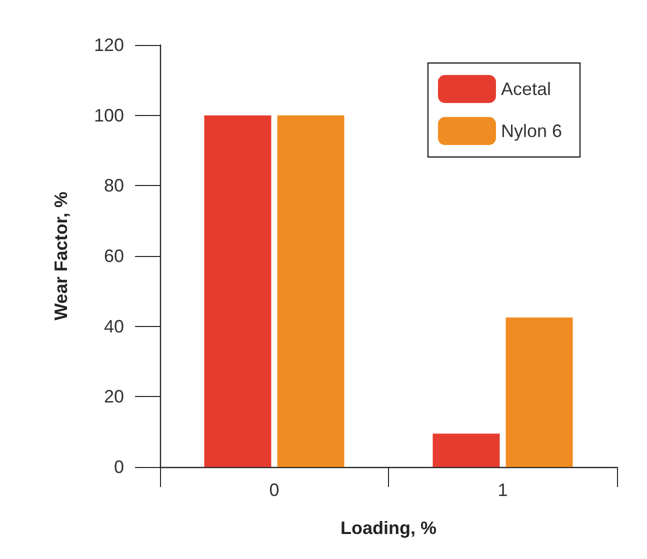  What do you see at coordinates (109, 115) in the screenshot?
I see `y-tick-label: 100` at bounding box center [109, 115].